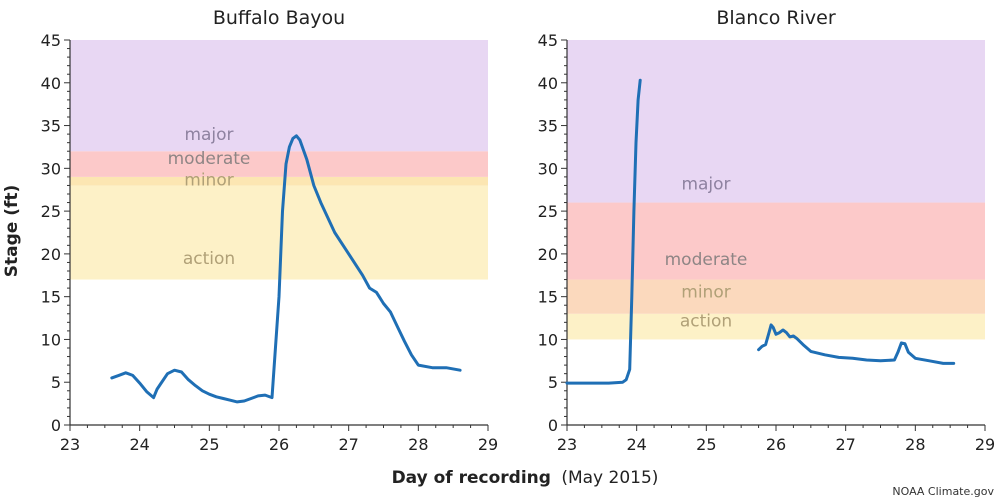 The height and width of the screenshot is (500, 1000). I want to click on chart-title: Blanco River, so click(776, 18).